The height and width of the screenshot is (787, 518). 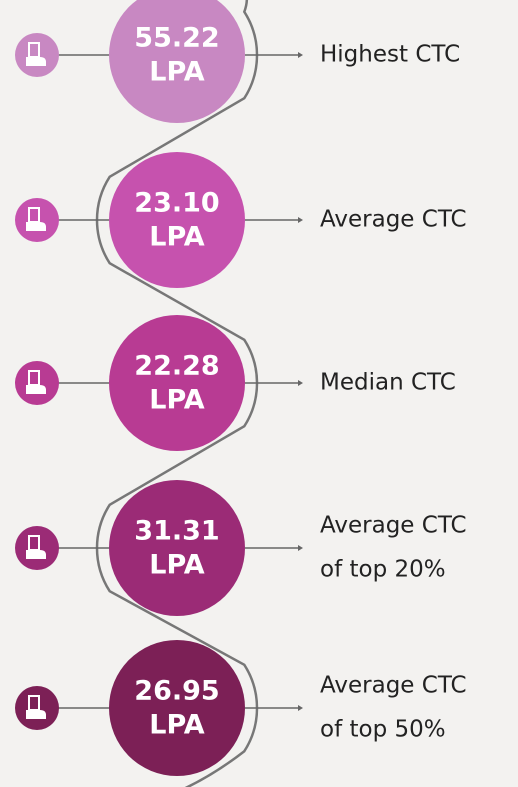 I want to click on value-text: 22.28, so click(x=176, y=366).